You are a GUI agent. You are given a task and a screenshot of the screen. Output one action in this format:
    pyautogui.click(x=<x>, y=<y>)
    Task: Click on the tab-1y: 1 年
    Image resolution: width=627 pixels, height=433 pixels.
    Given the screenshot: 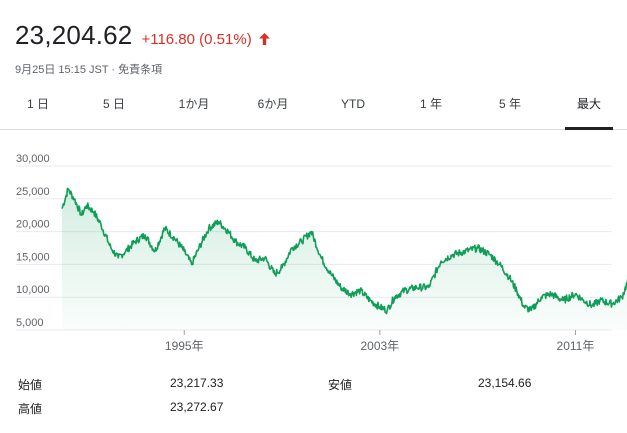 What is the action you would take?
    pyautogui.click(x=430, y=104)
    